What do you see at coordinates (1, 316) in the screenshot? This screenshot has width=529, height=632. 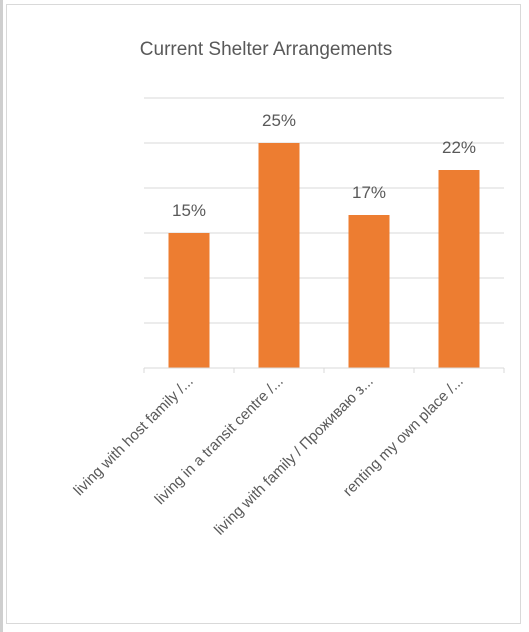 I see `left-edge-strip` at bounding box center [1, 316].